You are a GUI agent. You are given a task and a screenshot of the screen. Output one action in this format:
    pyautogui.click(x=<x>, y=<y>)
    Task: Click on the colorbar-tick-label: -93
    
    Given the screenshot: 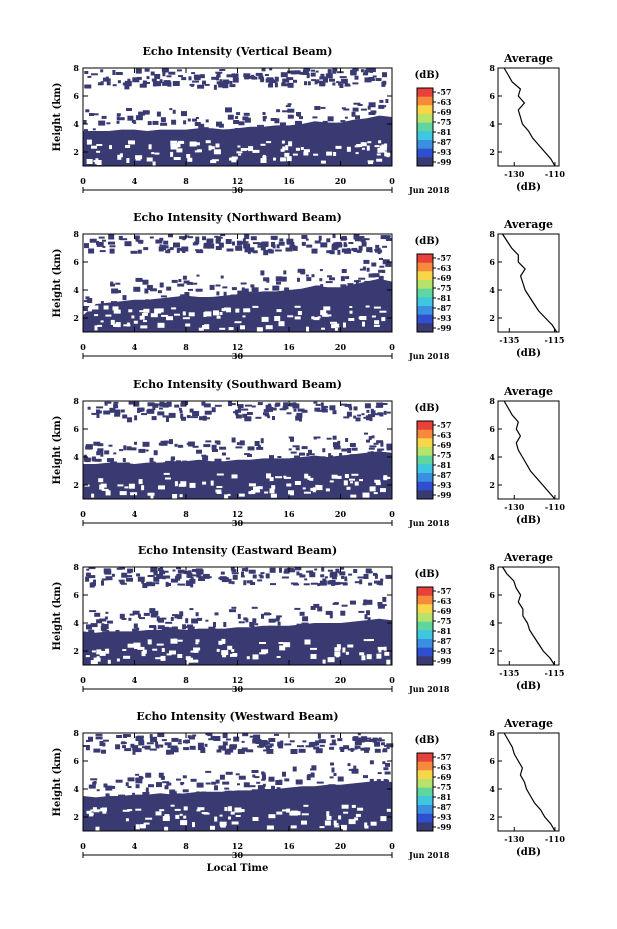 What is the action you would take?
    pyautogui.click(x=444, y=651)
    